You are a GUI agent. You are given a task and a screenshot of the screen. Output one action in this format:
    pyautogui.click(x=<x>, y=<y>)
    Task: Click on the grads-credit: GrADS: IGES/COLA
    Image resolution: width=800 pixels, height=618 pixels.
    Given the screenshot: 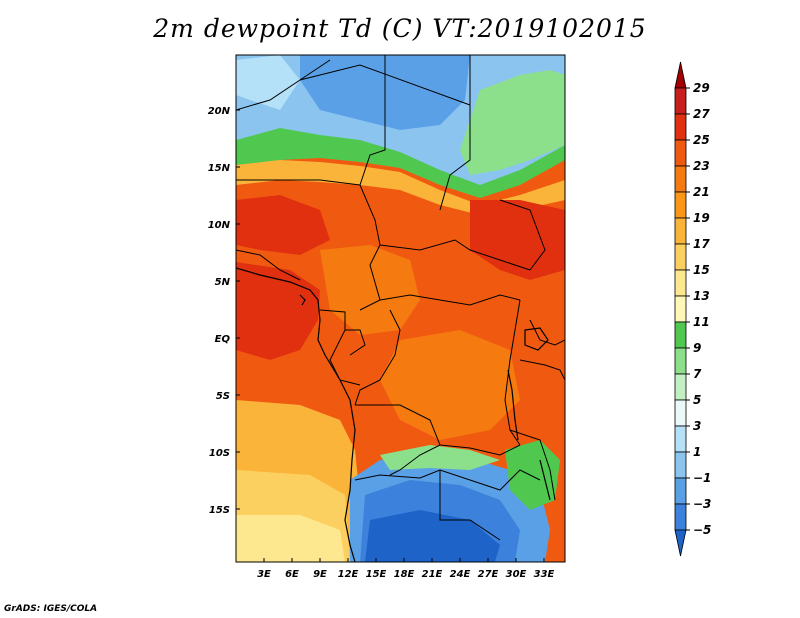 What is the action you would take?
    pyautogui.click(x=51, y=609)
    